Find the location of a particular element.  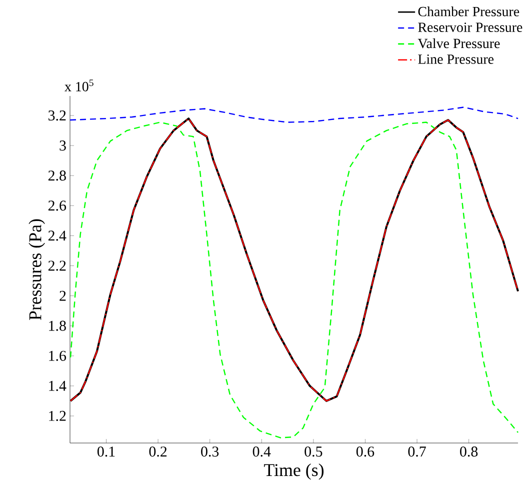

x-axis-title: Time (s) is located at coordinates (294, 472).